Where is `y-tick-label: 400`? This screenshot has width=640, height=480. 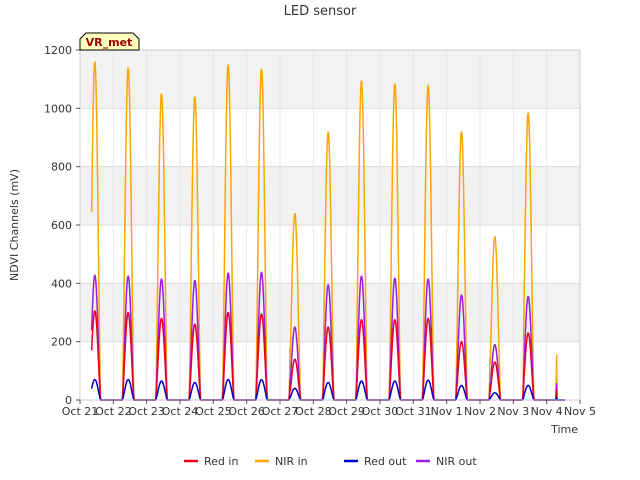
y-tick-label: 400 is located at coordinates (61, 283).